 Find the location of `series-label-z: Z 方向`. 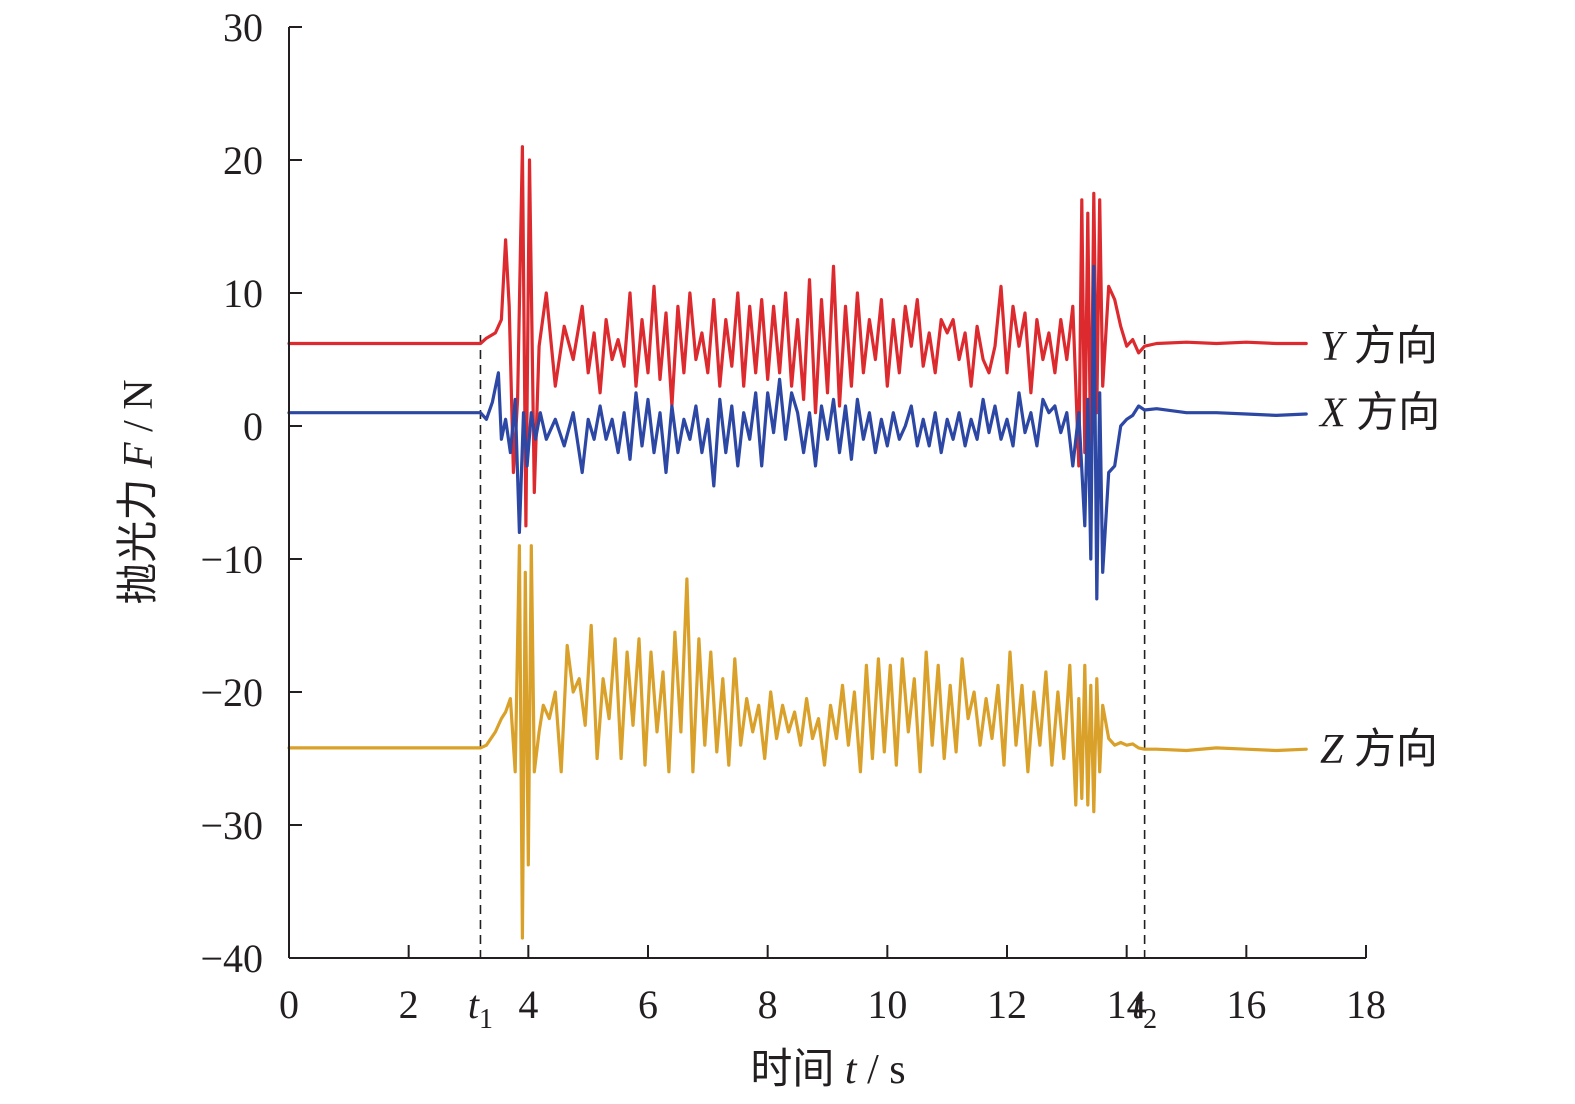

series-label-z: Z 方向 is located at coordinates (1379, 750).